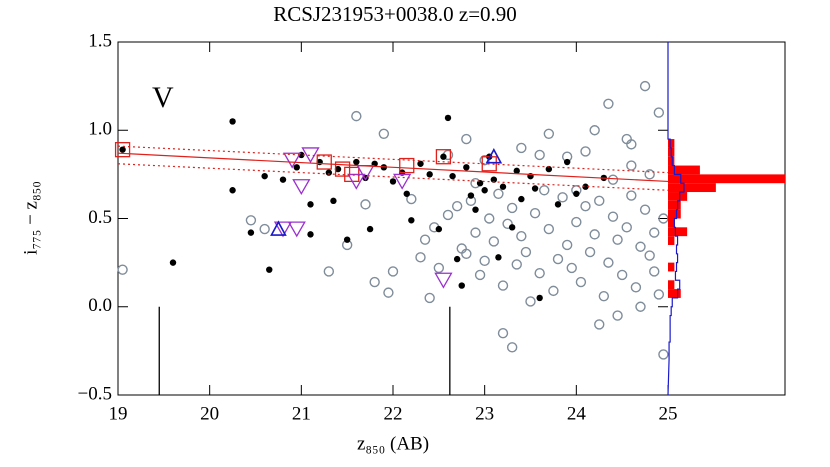 This screenshot has height=467, width=830. I want to click on panel-label: V, so click(163, 97).